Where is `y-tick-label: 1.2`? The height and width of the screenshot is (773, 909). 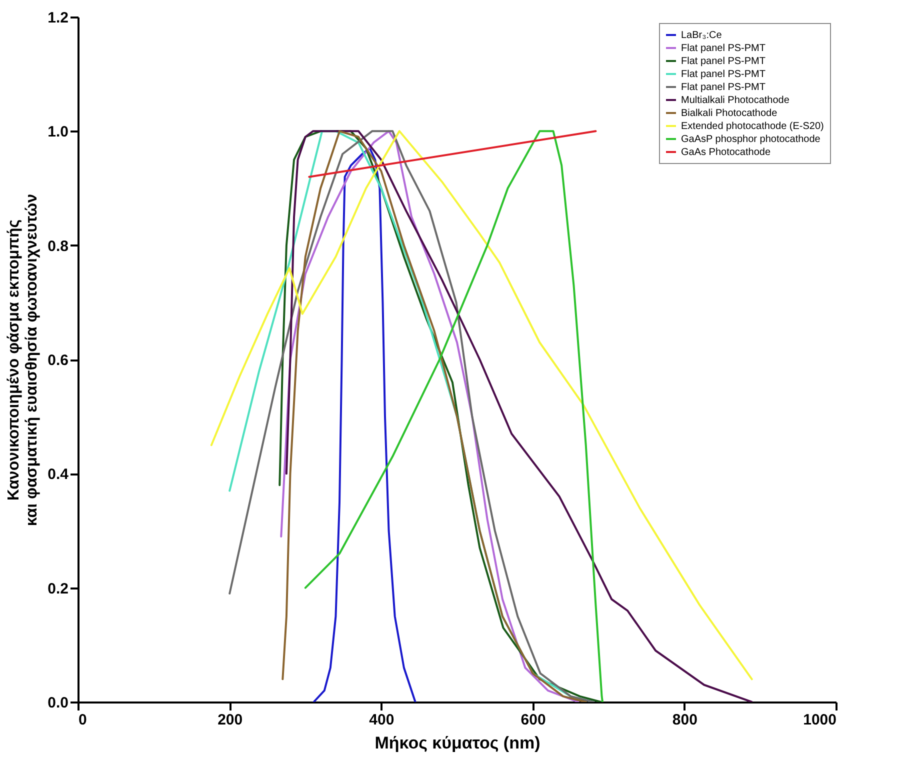 y-tick-label: 1.2 is located at coordinates (58, 18).